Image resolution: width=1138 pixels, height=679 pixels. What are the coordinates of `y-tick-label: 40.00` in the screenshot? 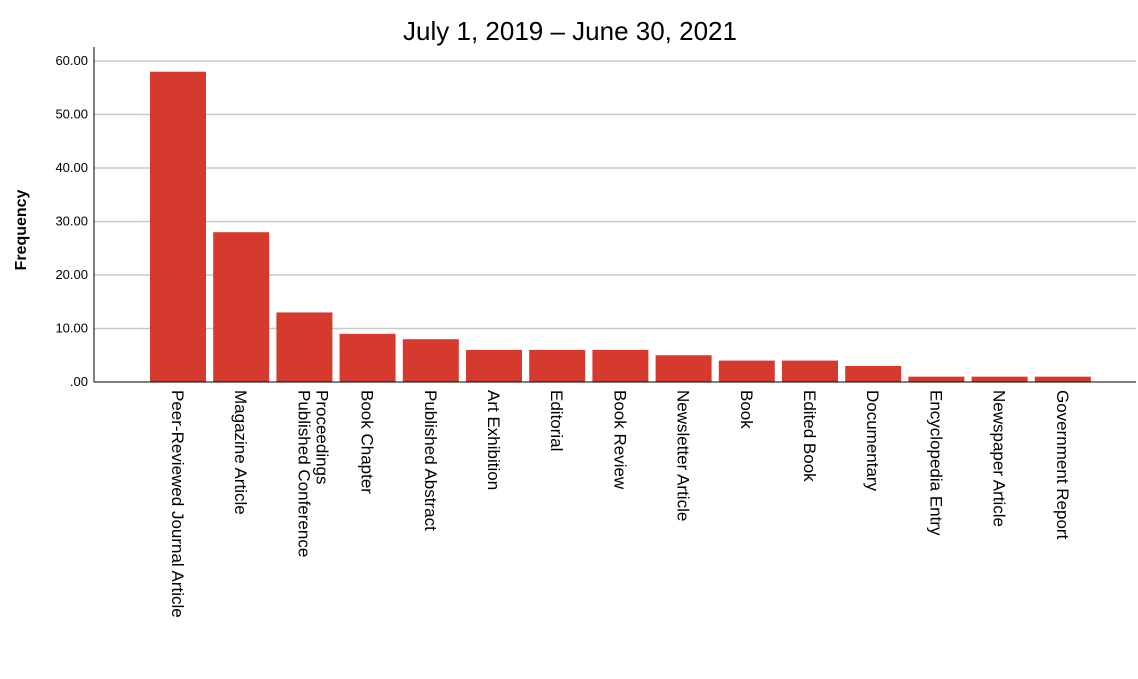 It's located at (71, 167).